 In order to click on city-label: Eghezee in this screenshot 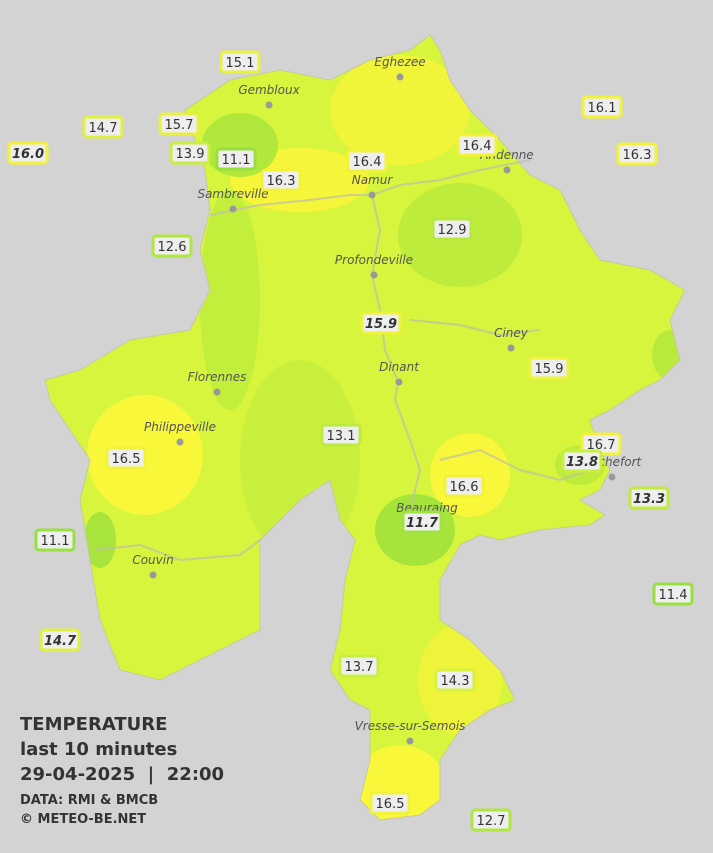, I will do `click(399, 62)`.